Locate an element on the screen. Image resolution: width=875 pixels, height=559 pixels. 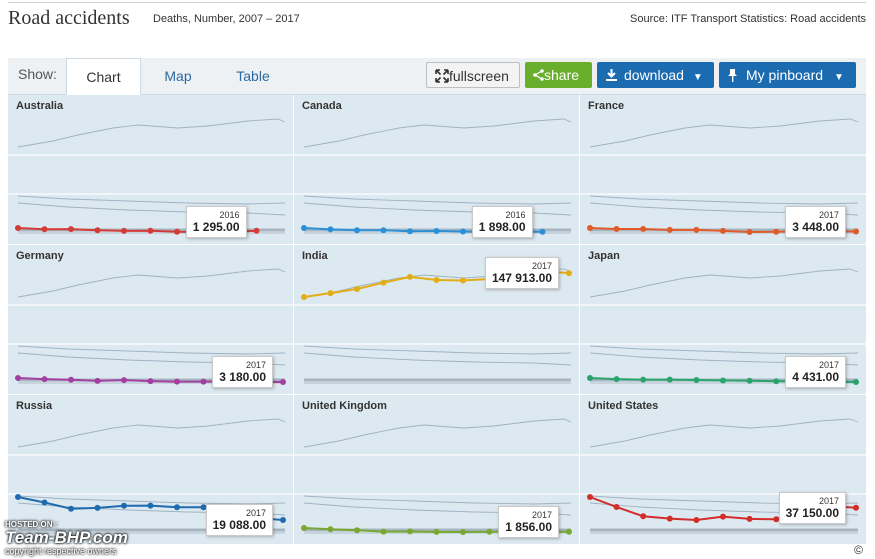
data-point-france-2007 is located at coordinates (590, 228).